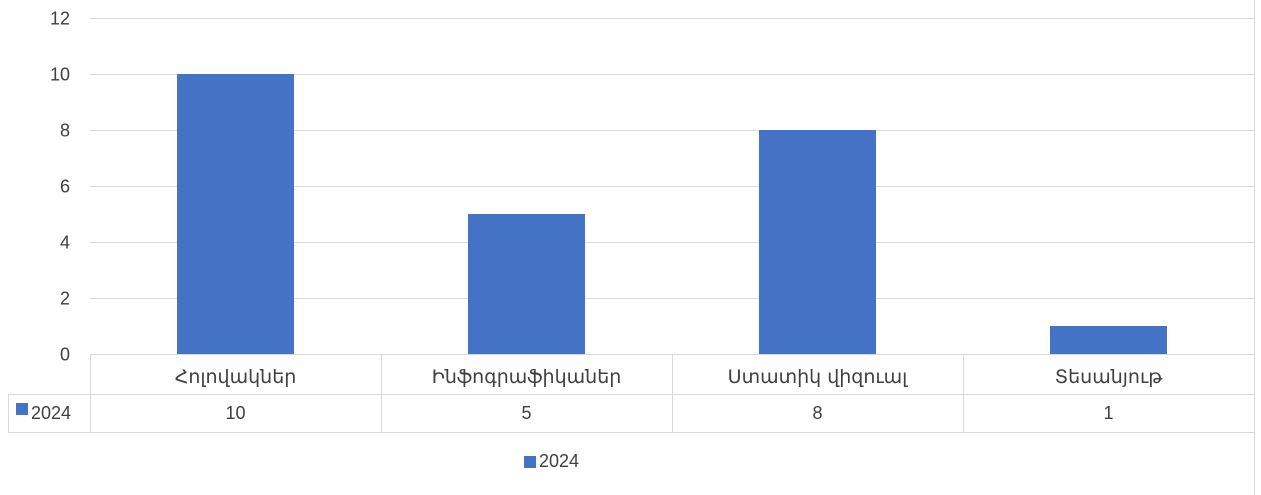 This screenshot has width=1261, height=495. What do you see at coordinates (65, 131) in the screenshot?
I see `y-tick-label: 8` at bounding box center [65, 131].